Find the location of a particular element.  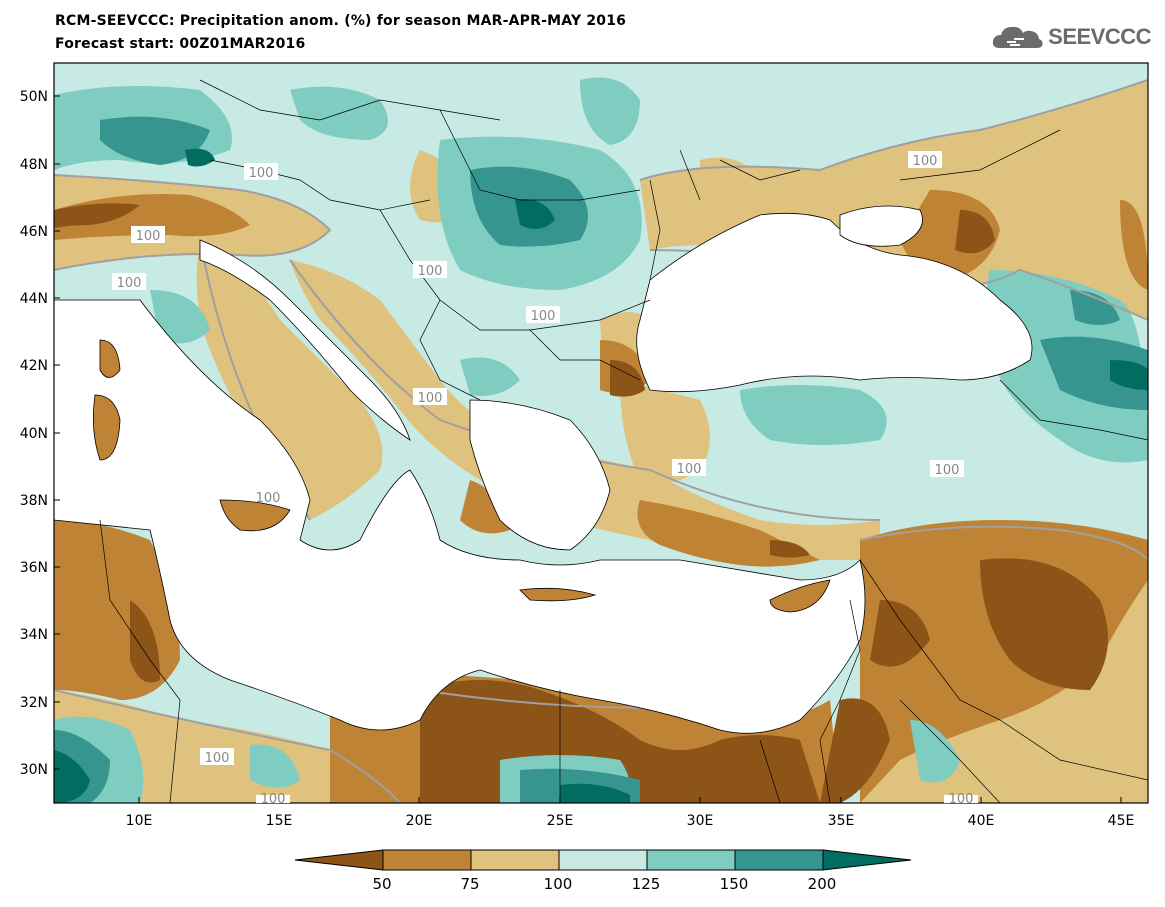

lat-label: 42N is located at coordinates (34, 366).